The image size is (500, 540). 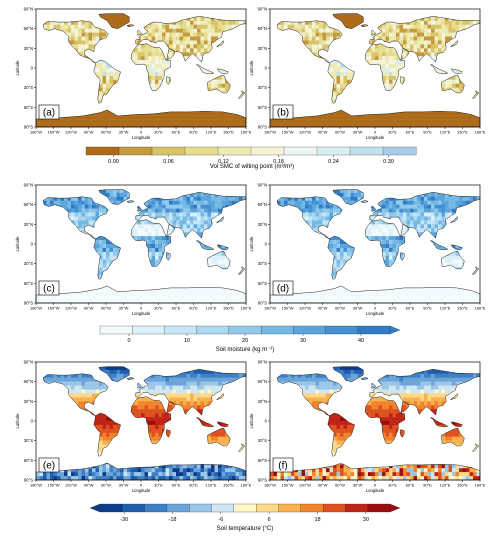 What do you see at coordinates (49, 466) in the screenshot?
I see `panel-label: (e)` at bounding box center [49, 466].